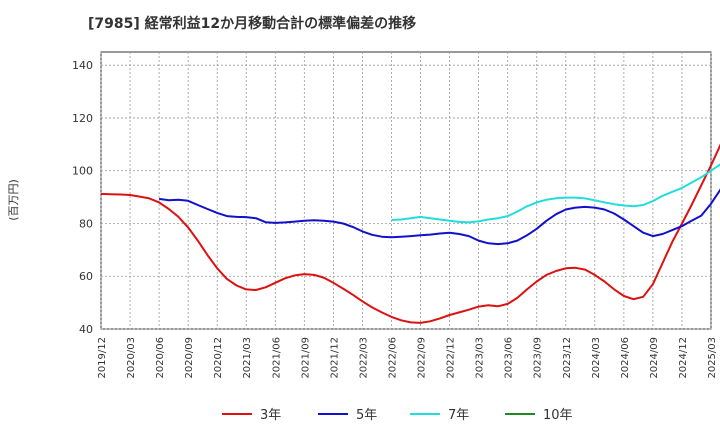 The image size is (720, 440). Describe the element at coordinates (270, 415) in the screenshot. I see `legend-label: 3年` at that location.